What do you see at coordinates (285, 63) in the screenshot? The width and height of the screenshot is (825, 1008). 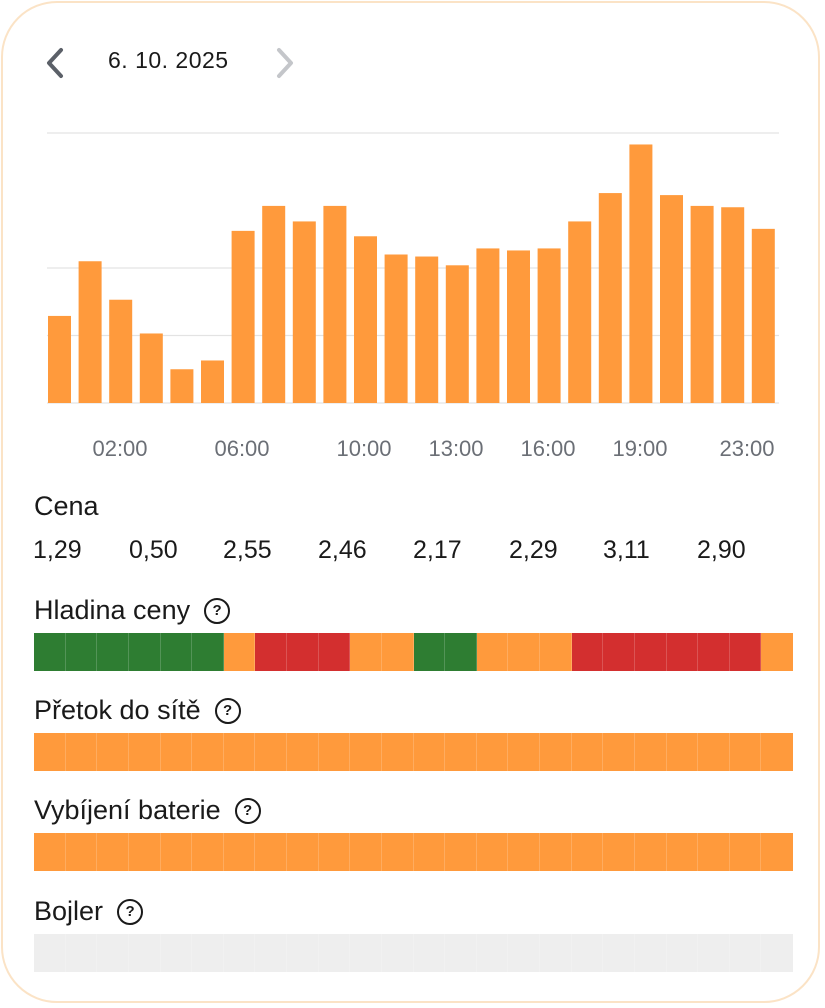 I see `next-day-button` at bounding box center [285, 63].